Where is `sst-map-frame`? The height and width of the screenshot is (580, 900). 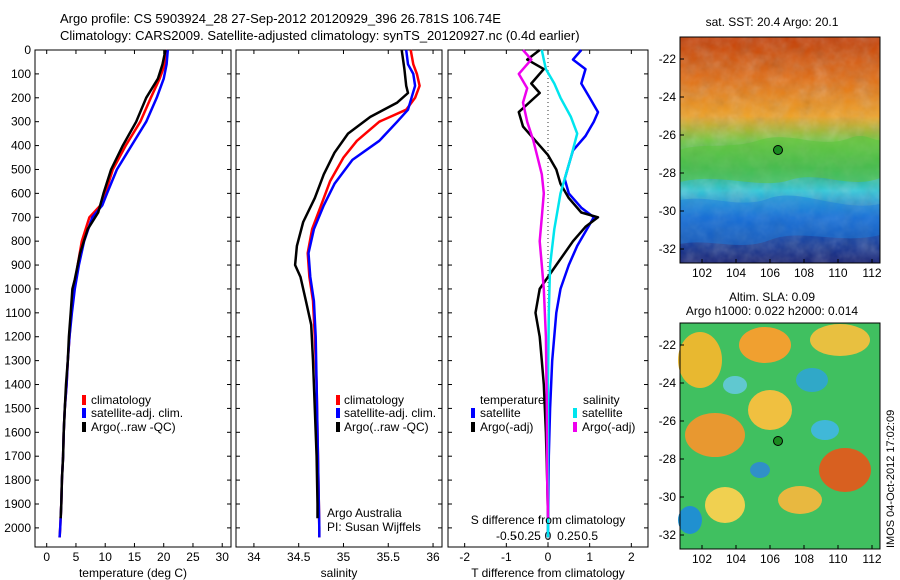
sst-map-frame is located at coordinates (780, 150).